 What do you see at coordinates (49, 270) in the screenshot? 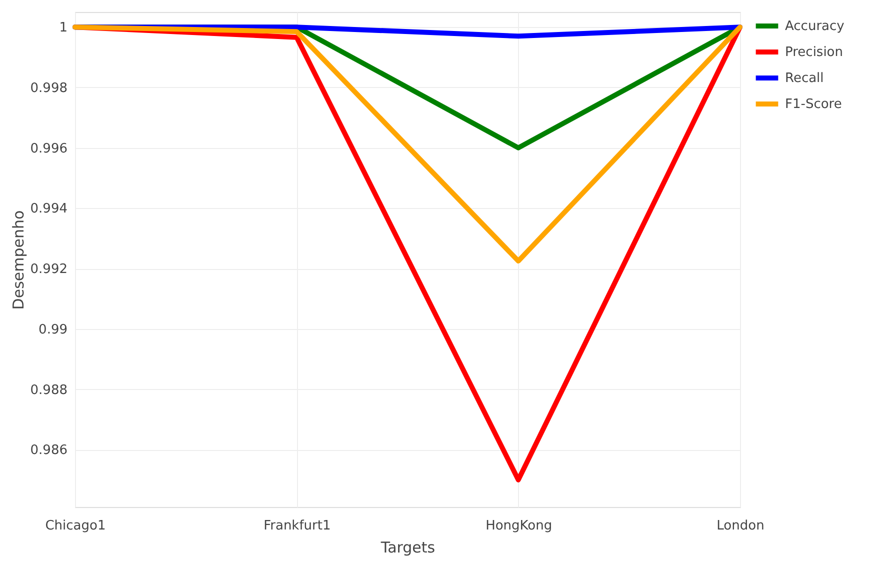
I see `y-tick-label: 0.992` at bounding box center [49, 270].